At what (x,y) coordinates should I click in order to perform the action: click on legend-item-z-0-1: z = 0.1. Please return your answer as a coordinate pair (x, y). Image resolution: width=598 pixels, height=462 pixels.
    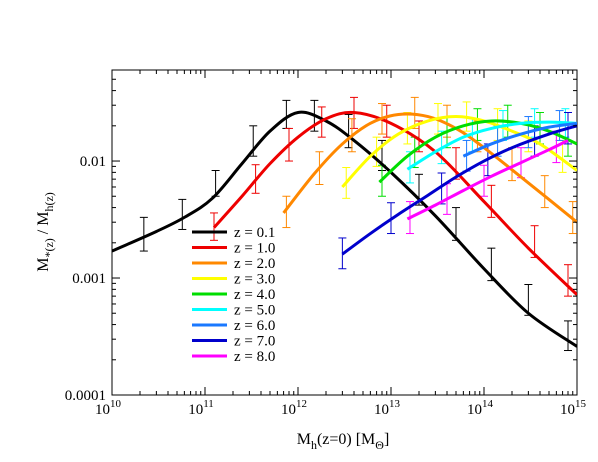
    Looking at the image, I should click on (233, 233).